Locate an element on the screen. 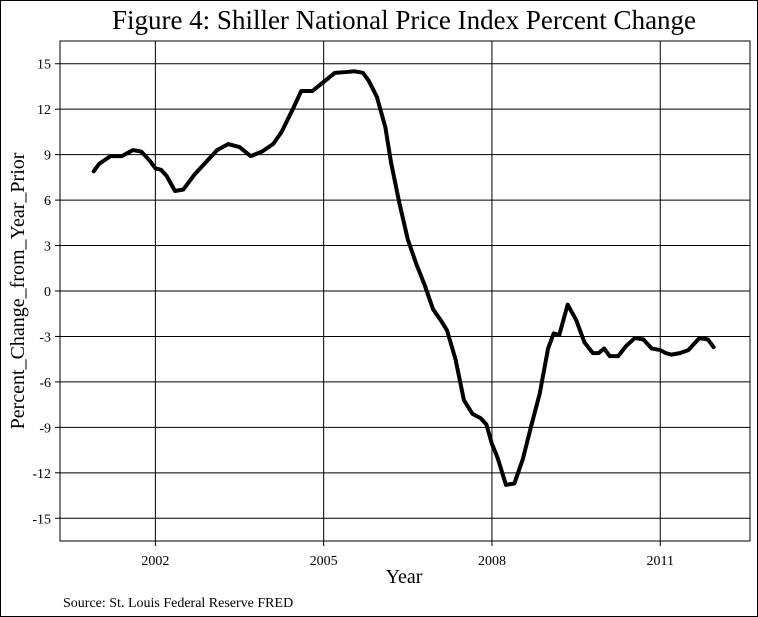 The width and height of the screenshot is (758, 617). y-tick-label: 3 is located at coordinates (47, 247).